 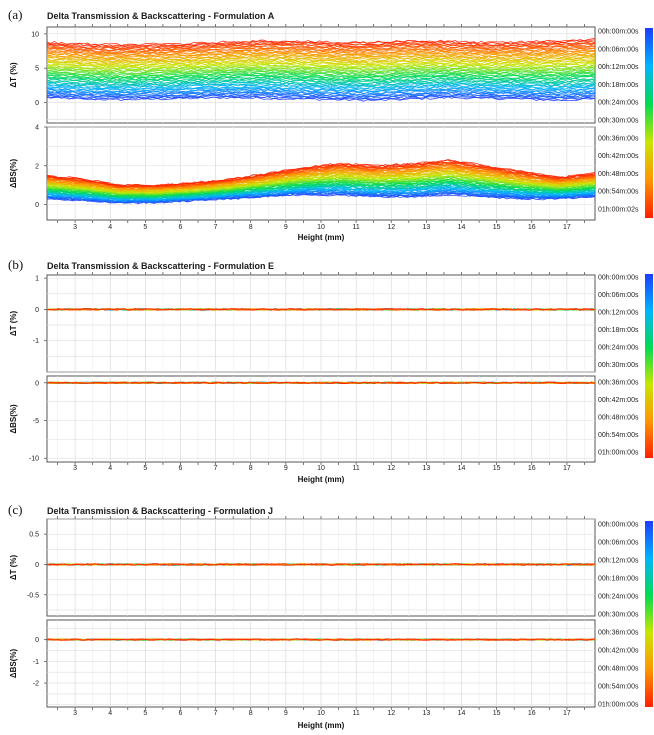 What do you see at coordinates (618, 210) in the screenshot?
I see `time-label: 01h:00m:02s` at bounding box center [618, 210].